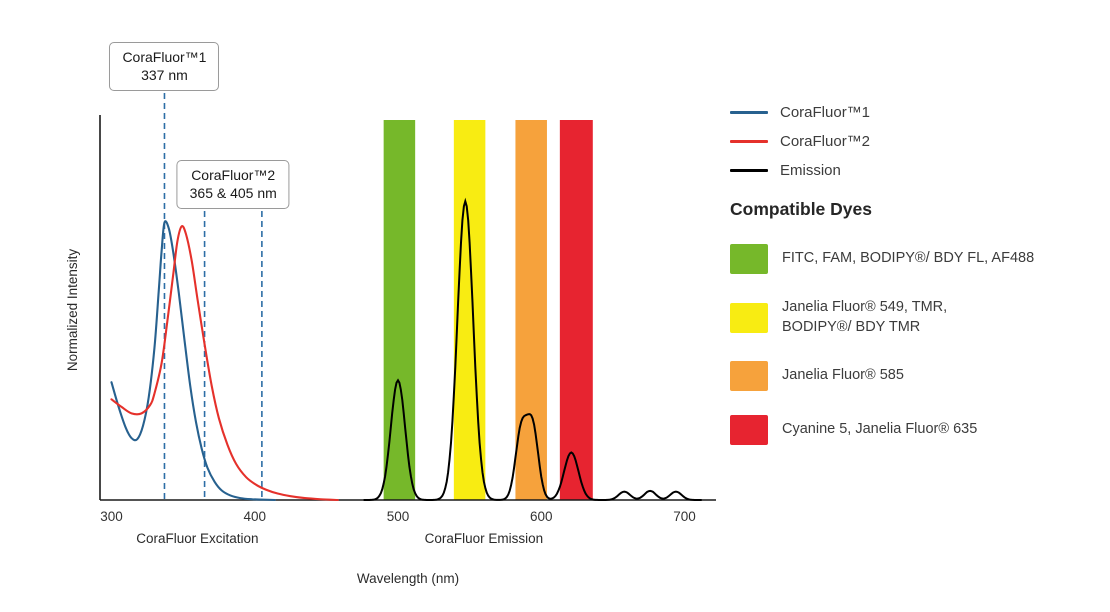  Describe the element at coordinates (810, 170) in the screenshot. I see `legend-label: Emission` at that location.